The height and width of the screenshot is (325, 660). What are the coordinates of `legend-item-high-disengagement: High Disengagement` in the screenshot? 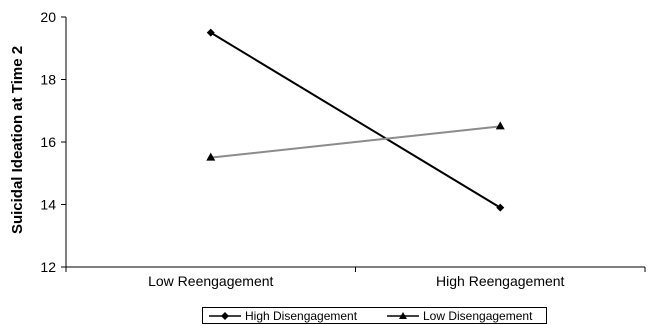 It's located at (283, 316).